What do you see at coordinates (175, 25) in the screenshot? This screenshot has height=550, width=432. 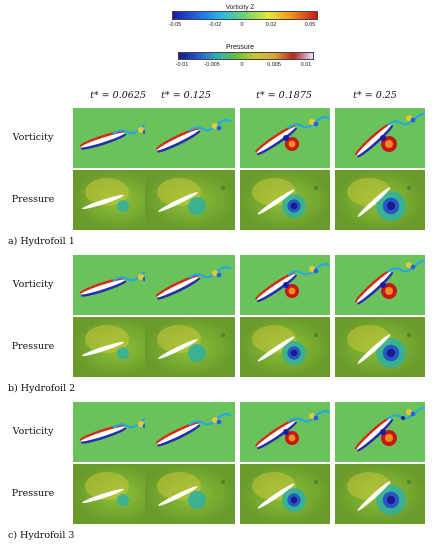 I see `vorticity-tick: -0.05` at bounding box center [175, 25].